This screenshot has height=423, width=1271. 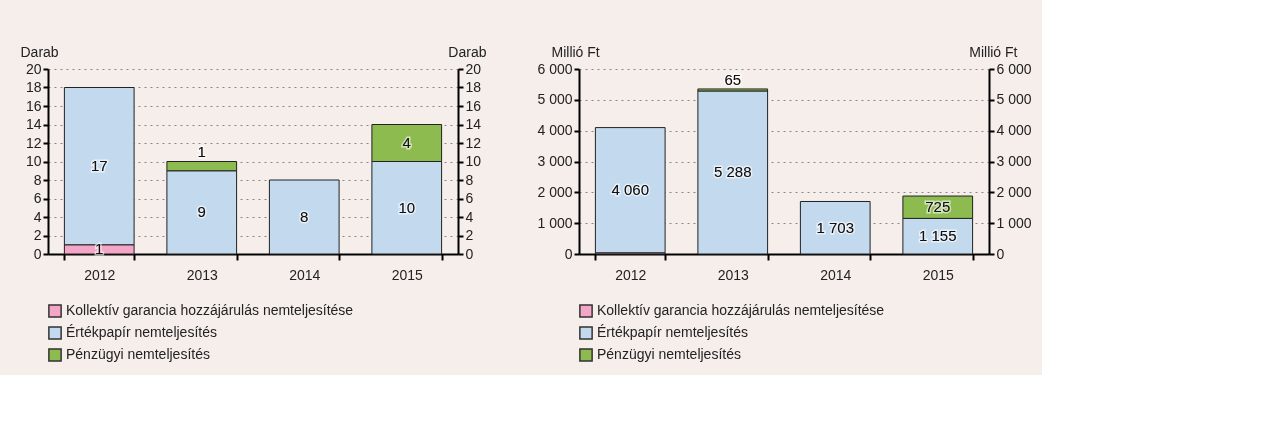 I want to click on y-tick-label: 18, so click(x=33, y=87).